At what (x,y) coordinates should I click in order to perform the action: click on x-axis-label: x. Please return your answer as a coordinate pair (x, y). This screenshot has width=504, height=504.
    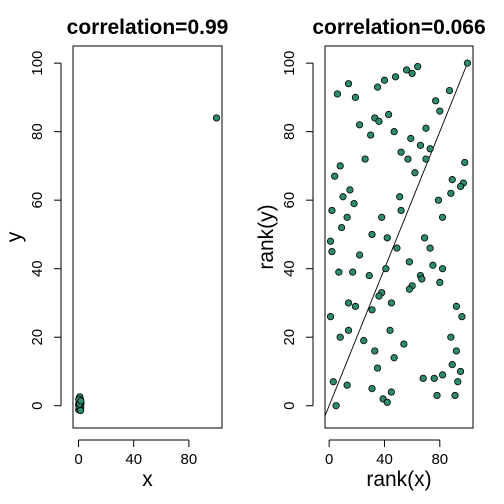
    Looking at the image, I should click on (147, 479).